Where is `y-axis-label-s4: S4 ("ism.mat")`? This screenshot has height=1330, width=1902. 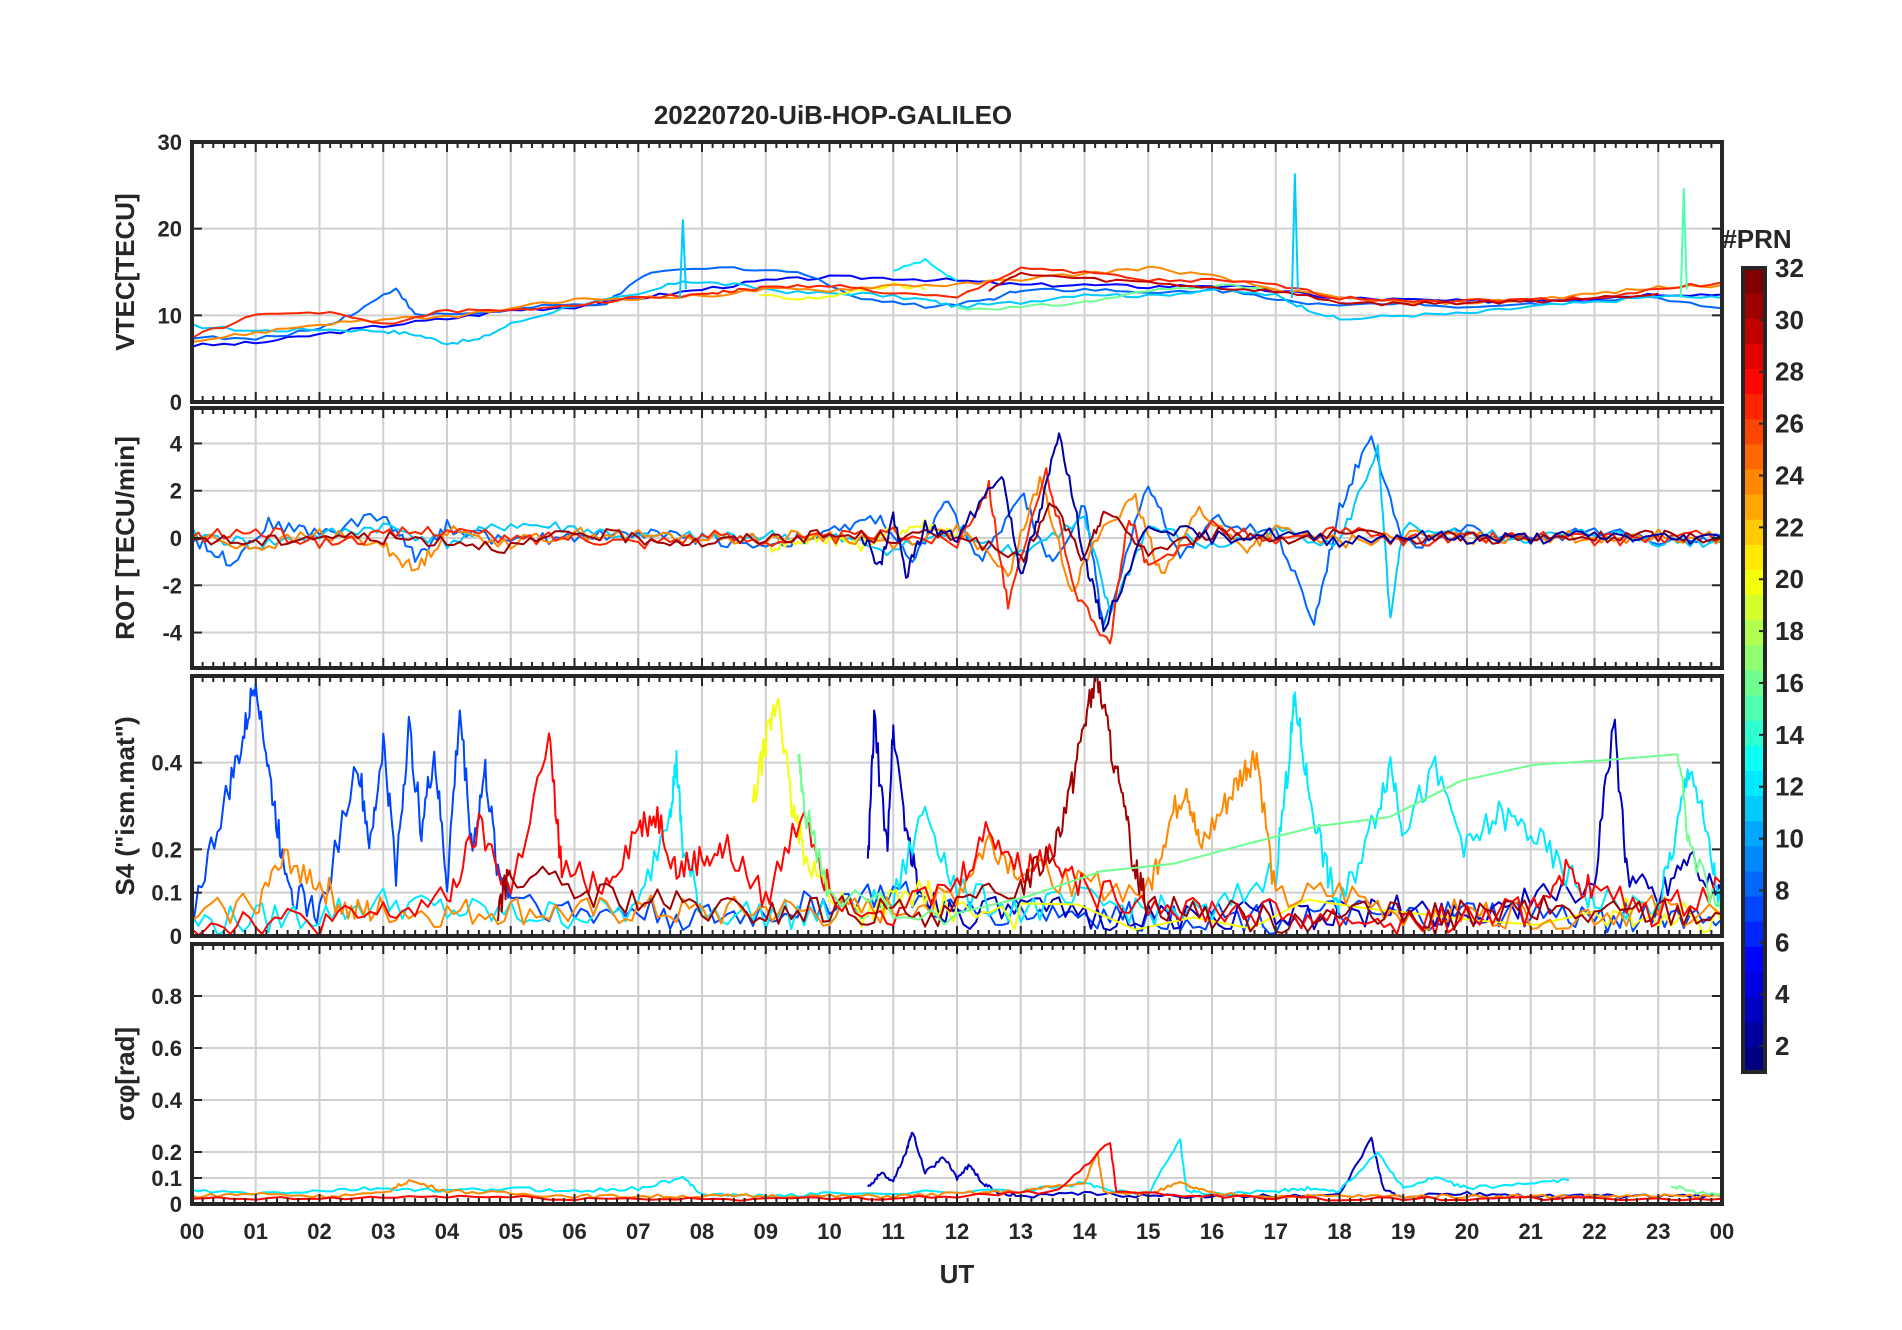 y-axis-label-s4: S4 ("ism.mat") is located at coordinates (125, 805).